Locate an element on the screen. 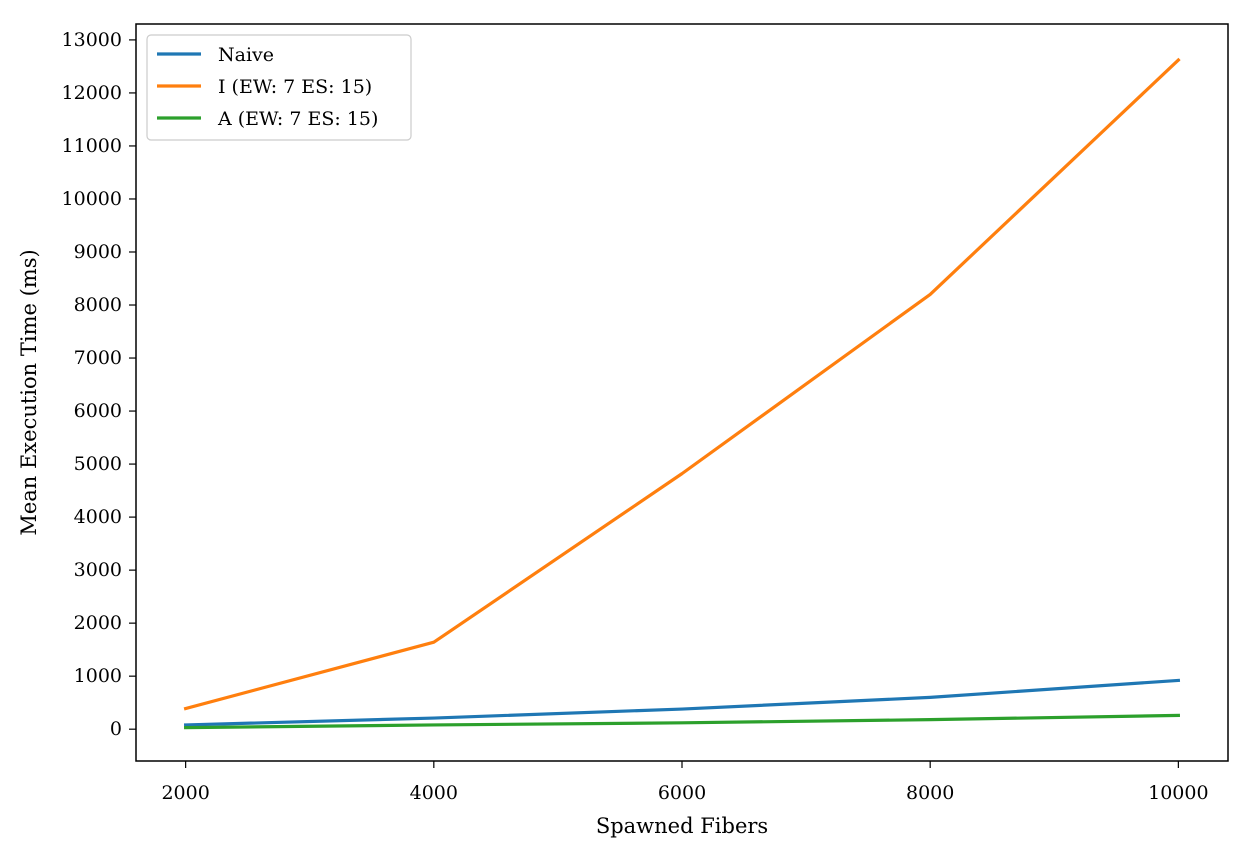  legend: Naive I (EW: 7 ES: 15) A (EW: 7 ES: 15) is located at coordinates (279, 87).